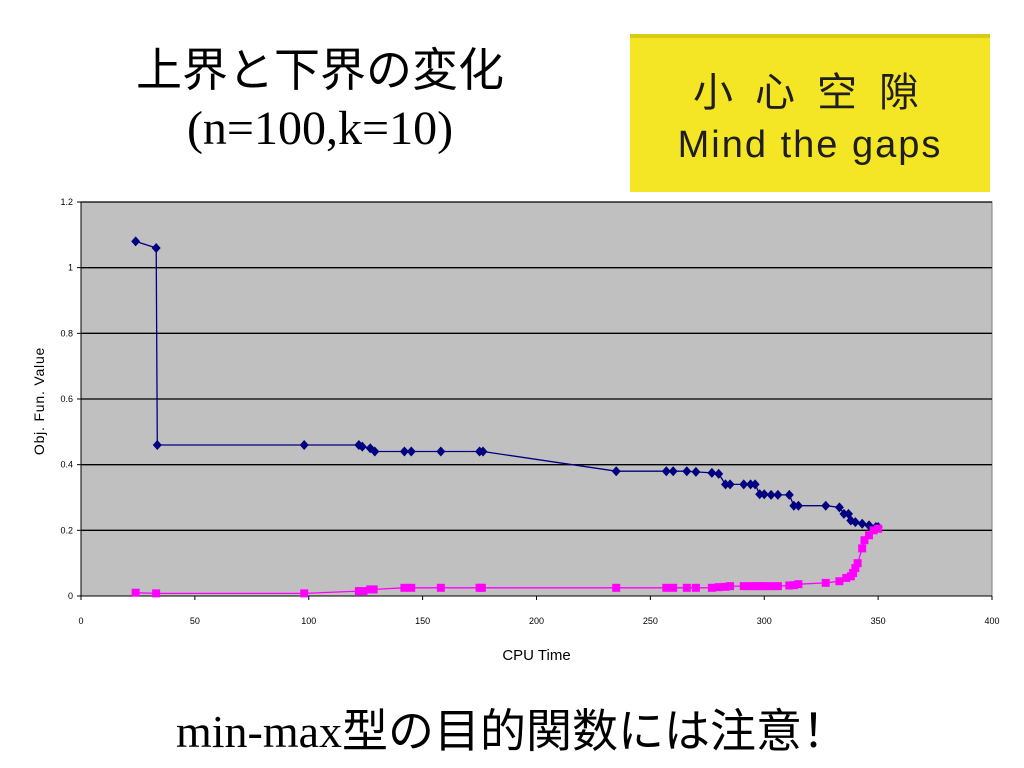  I want to click on mind-the-gaps-sign-image: 小心空隙 Mind the gaps, so click(810, 113).